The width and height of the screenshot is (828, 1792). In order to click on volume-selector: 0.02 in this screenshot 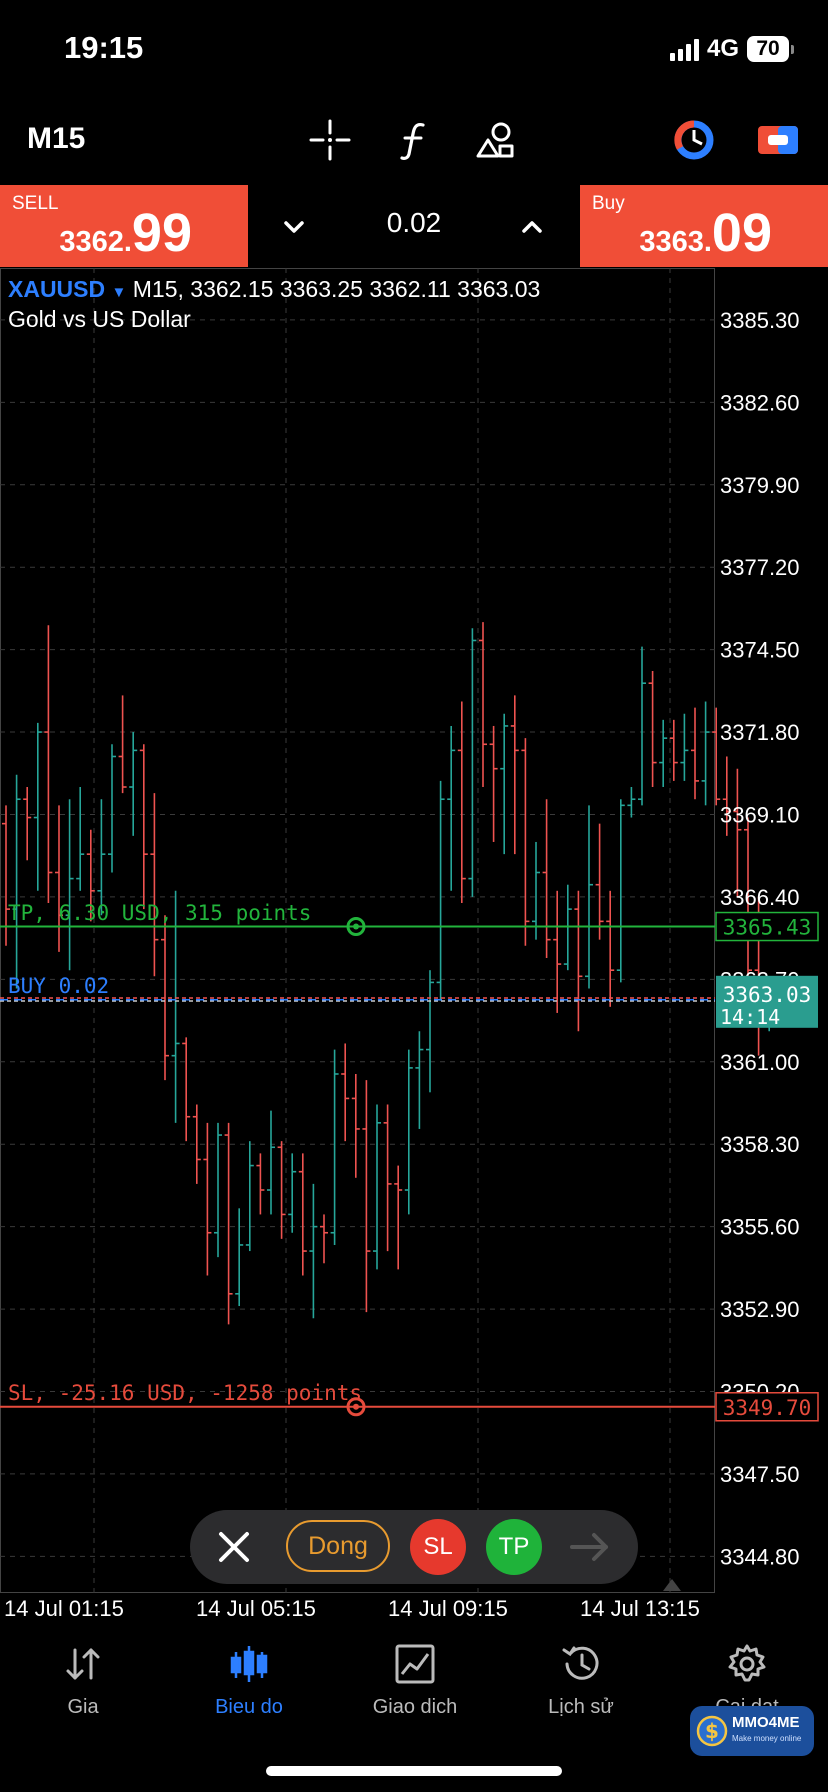, I will do `click(414, 226)`.